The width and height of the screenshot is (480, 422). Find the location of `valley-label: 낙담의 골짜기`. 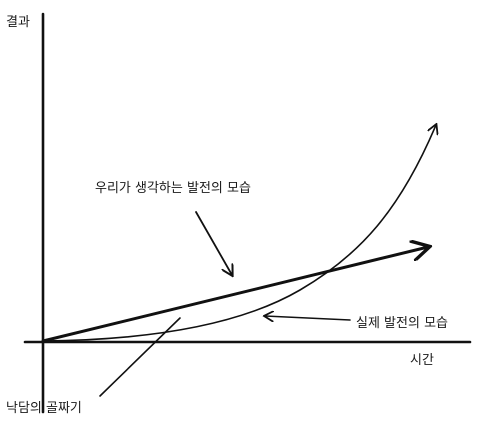

valley-label: 낙담의 골짜기 is located at coordinates (44, 408).